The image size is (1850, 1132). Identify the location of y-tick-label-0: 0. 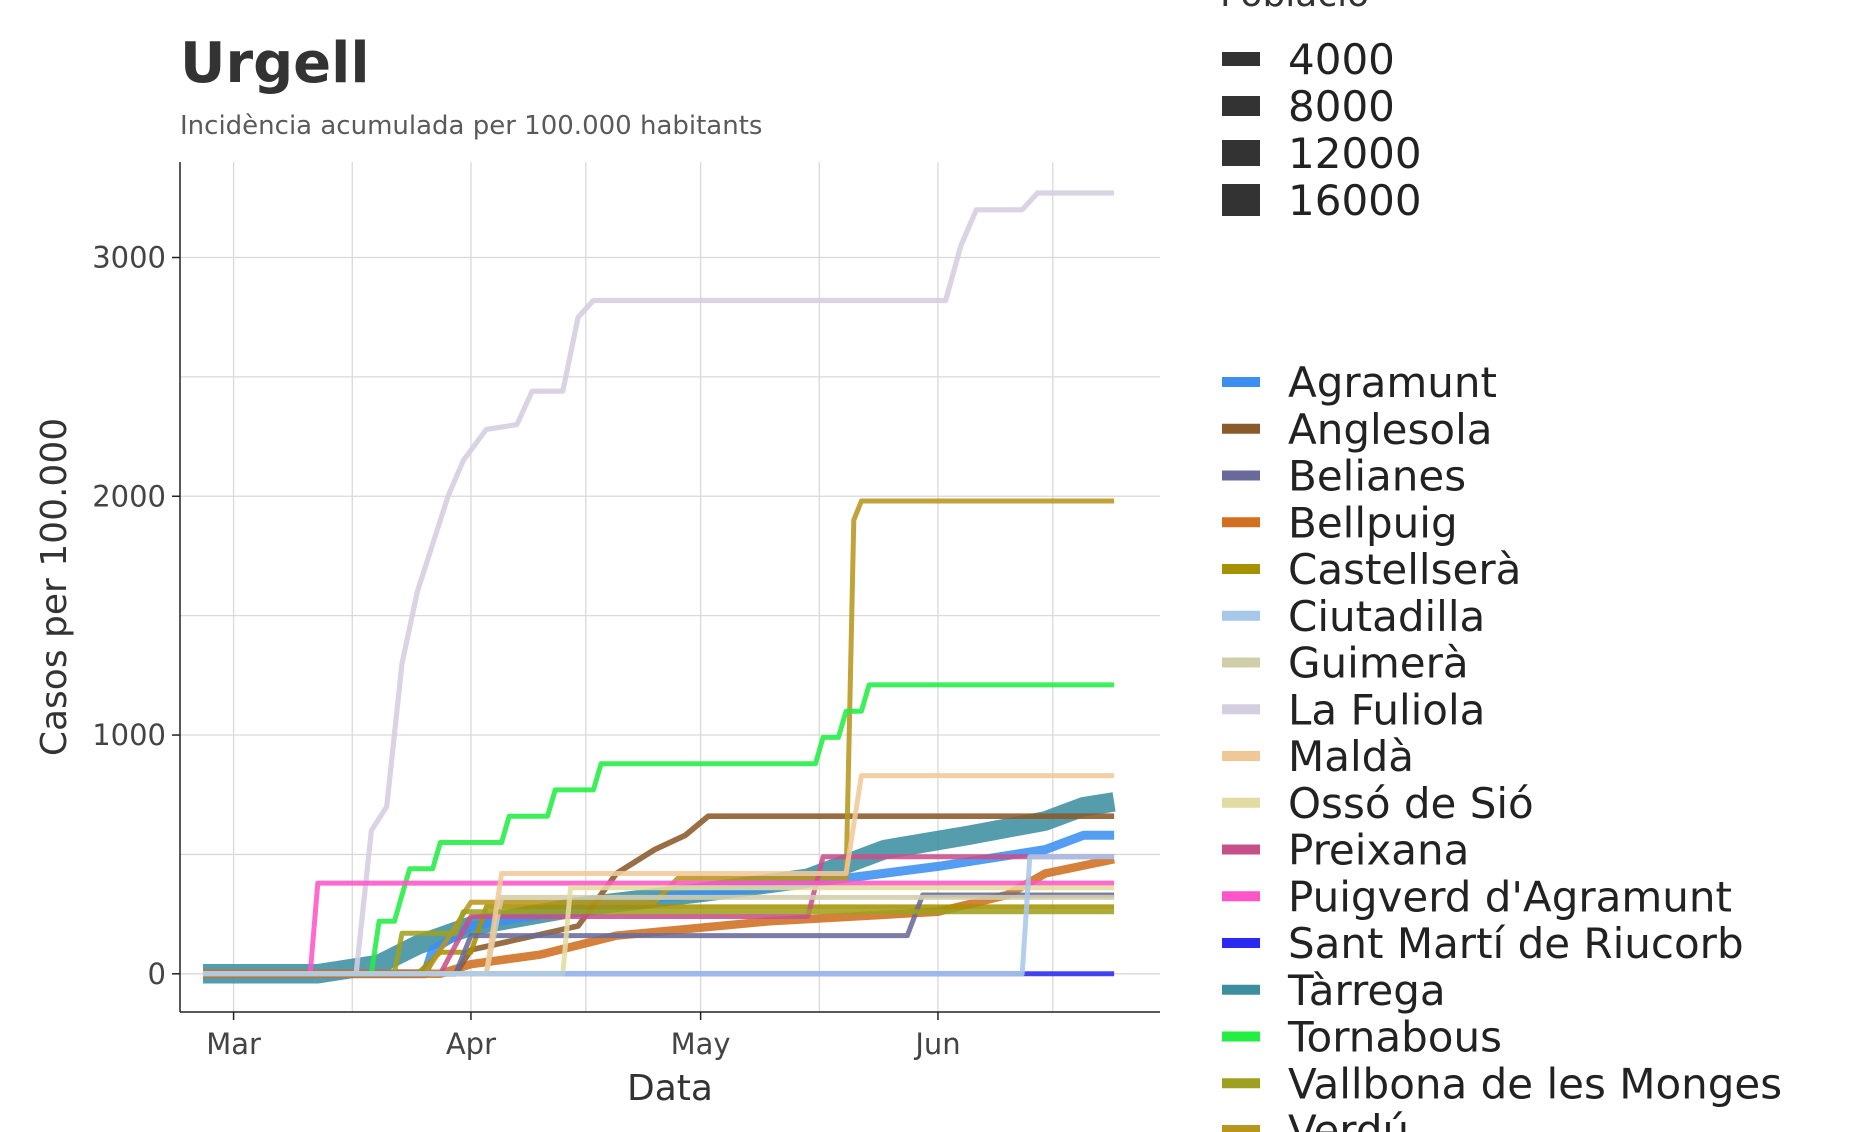
(157, 974).